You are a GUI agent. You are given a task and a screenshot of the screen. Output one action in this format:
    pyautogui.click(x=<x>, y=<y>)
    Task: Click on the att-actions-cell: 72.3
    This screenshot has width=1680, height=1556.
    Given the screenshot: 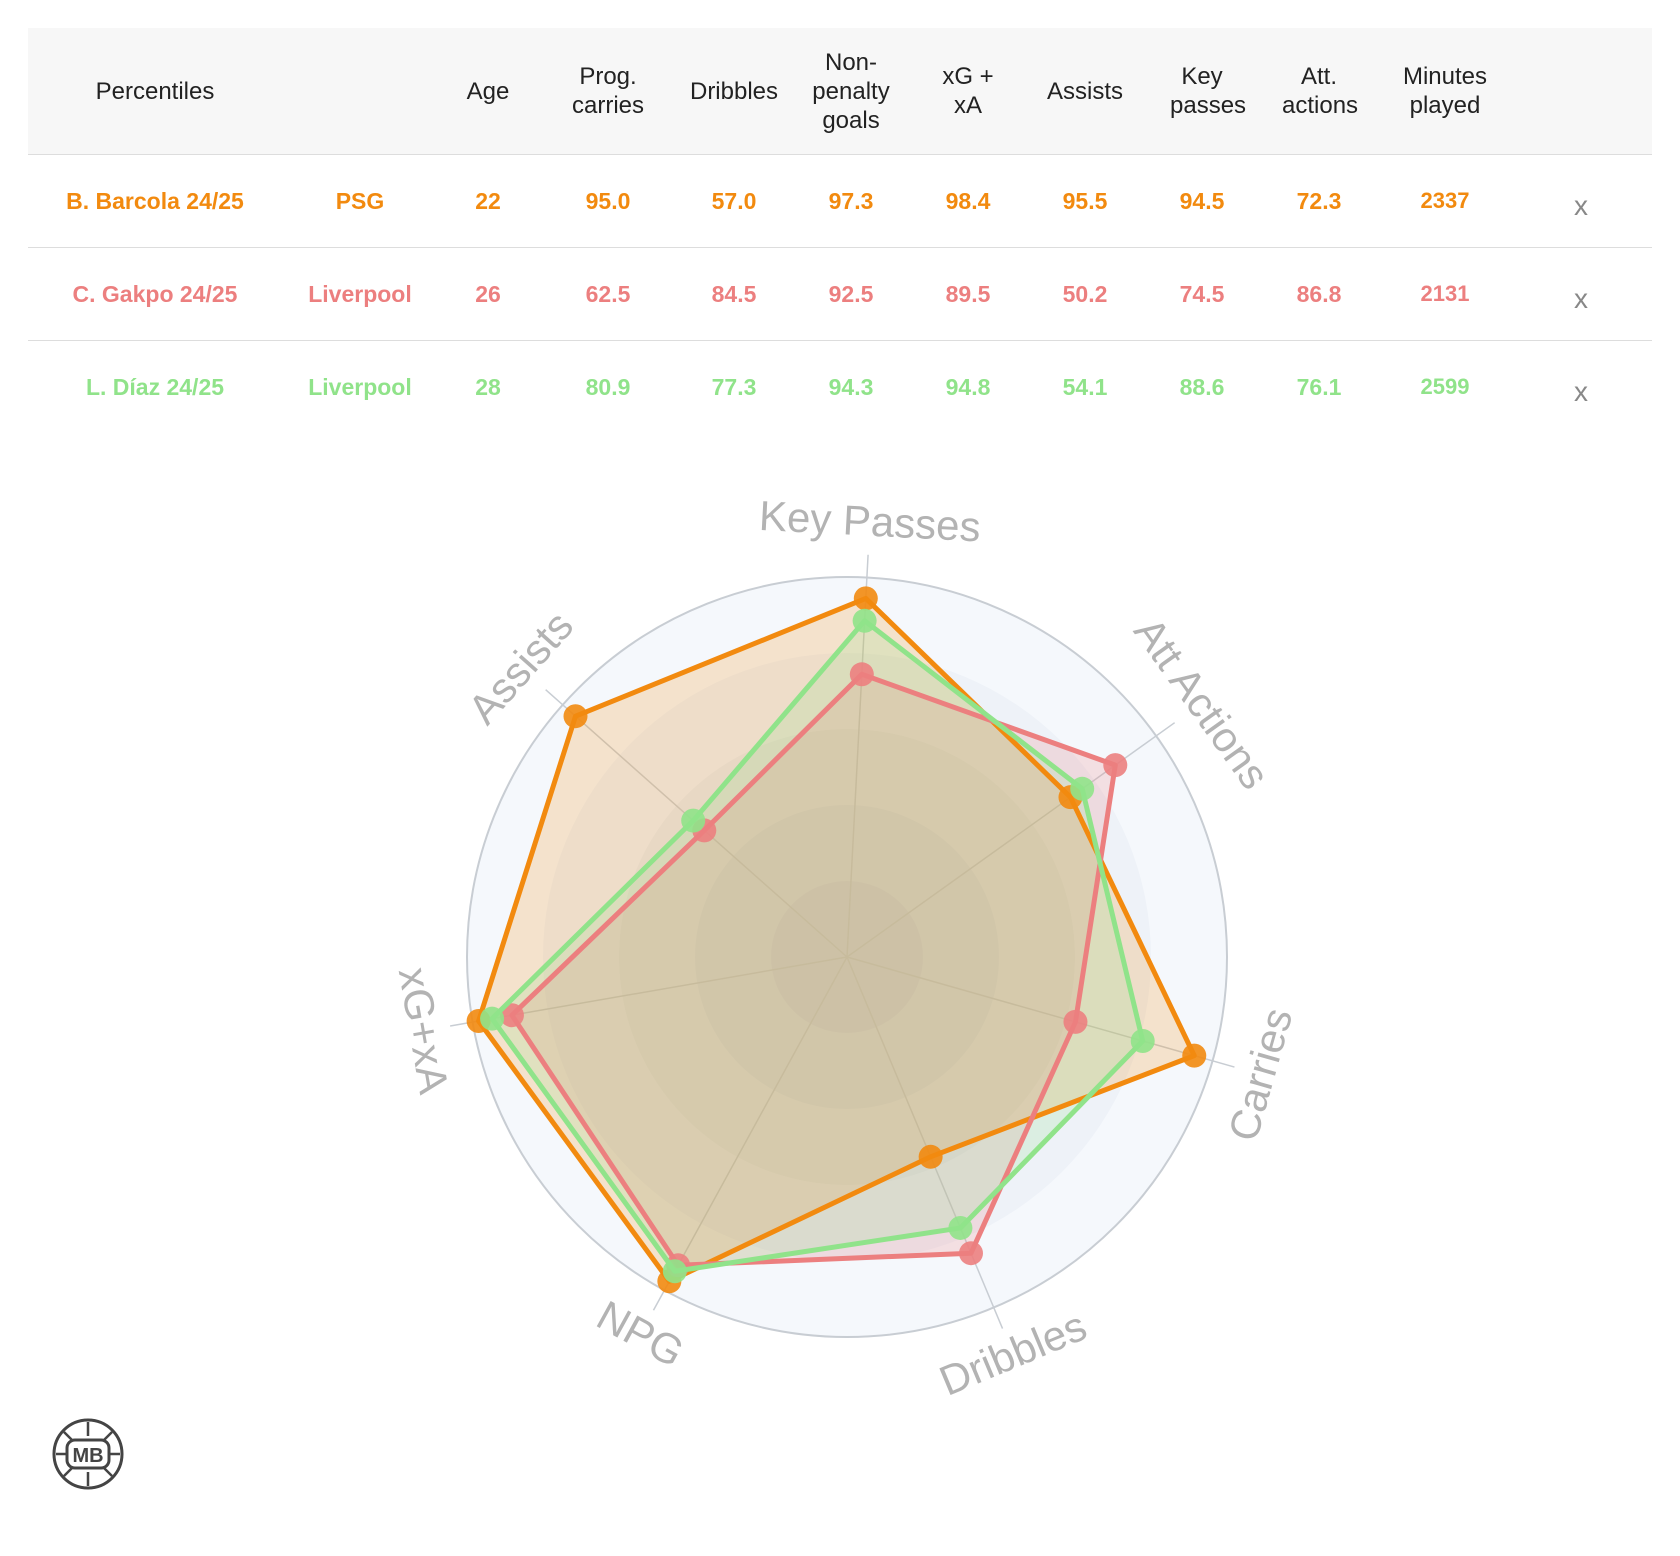 What is the action you would take?
    pyautogui.click(x=1319, y=201)
    